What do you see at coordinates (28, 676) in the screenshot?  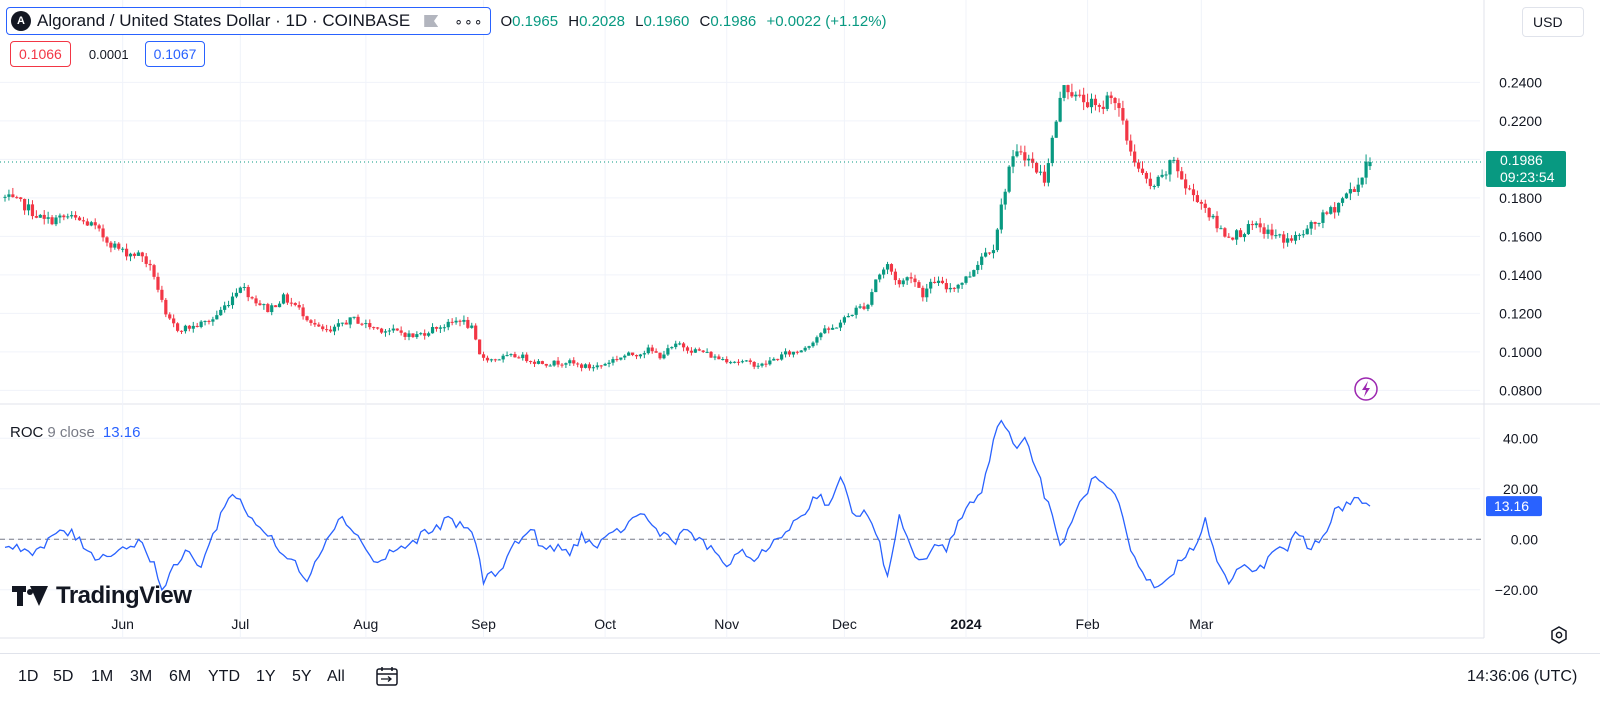 I see `range-1d-button: 1D` at bounding box center [28, 676].